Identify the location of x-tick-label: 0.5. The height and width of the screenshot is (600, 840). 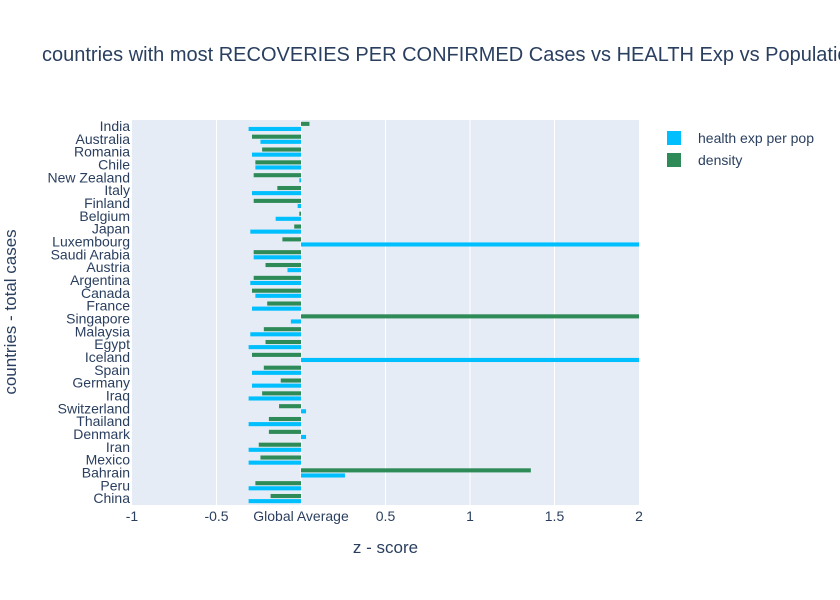
(386, 516).